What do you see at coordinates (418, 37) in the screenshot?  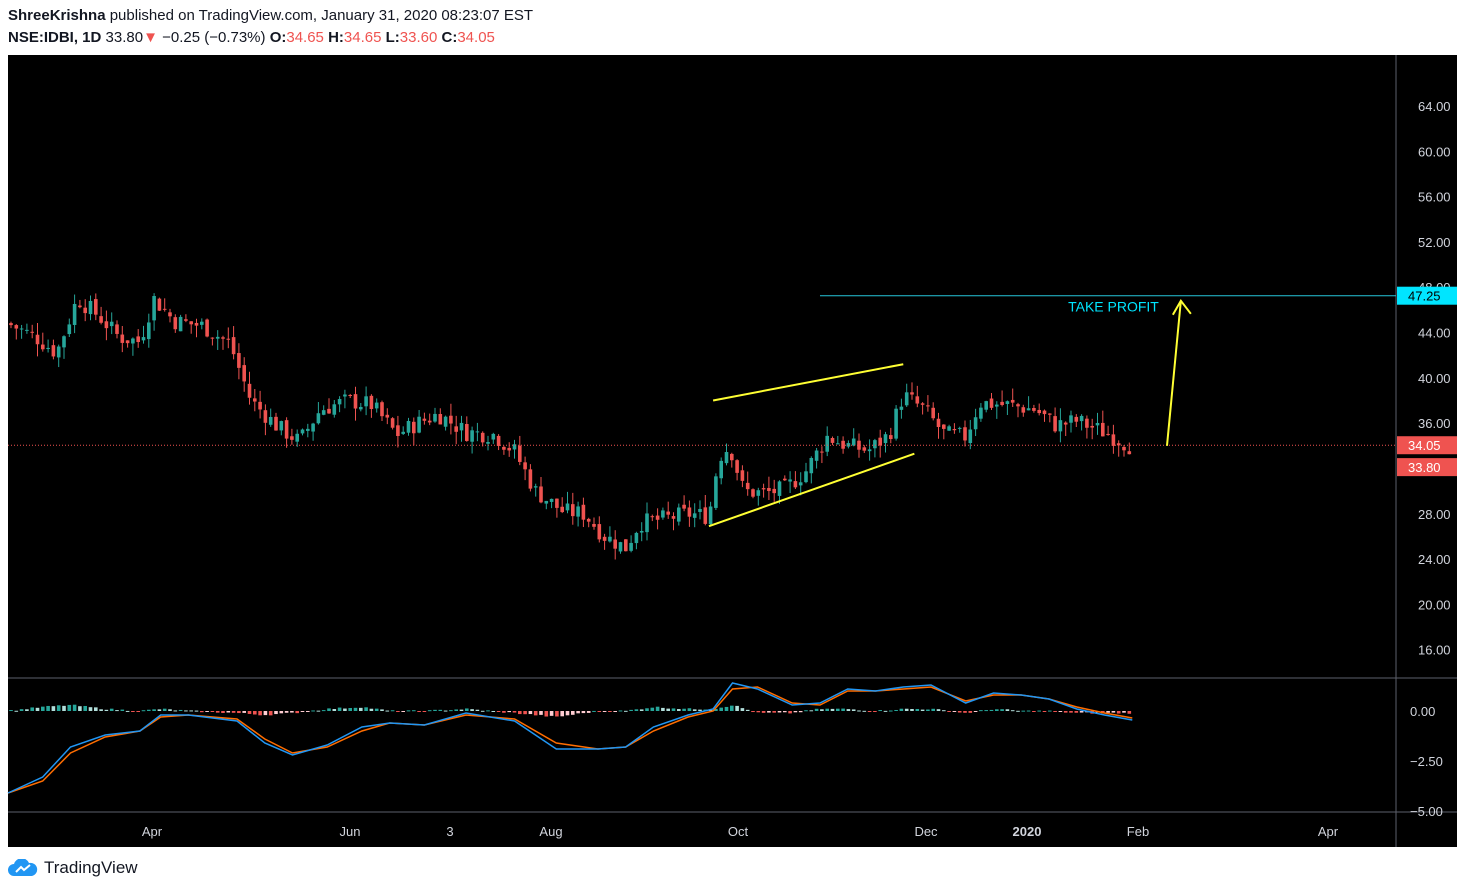 I see `low-value: 33.60` at bounding box center [418, 37].